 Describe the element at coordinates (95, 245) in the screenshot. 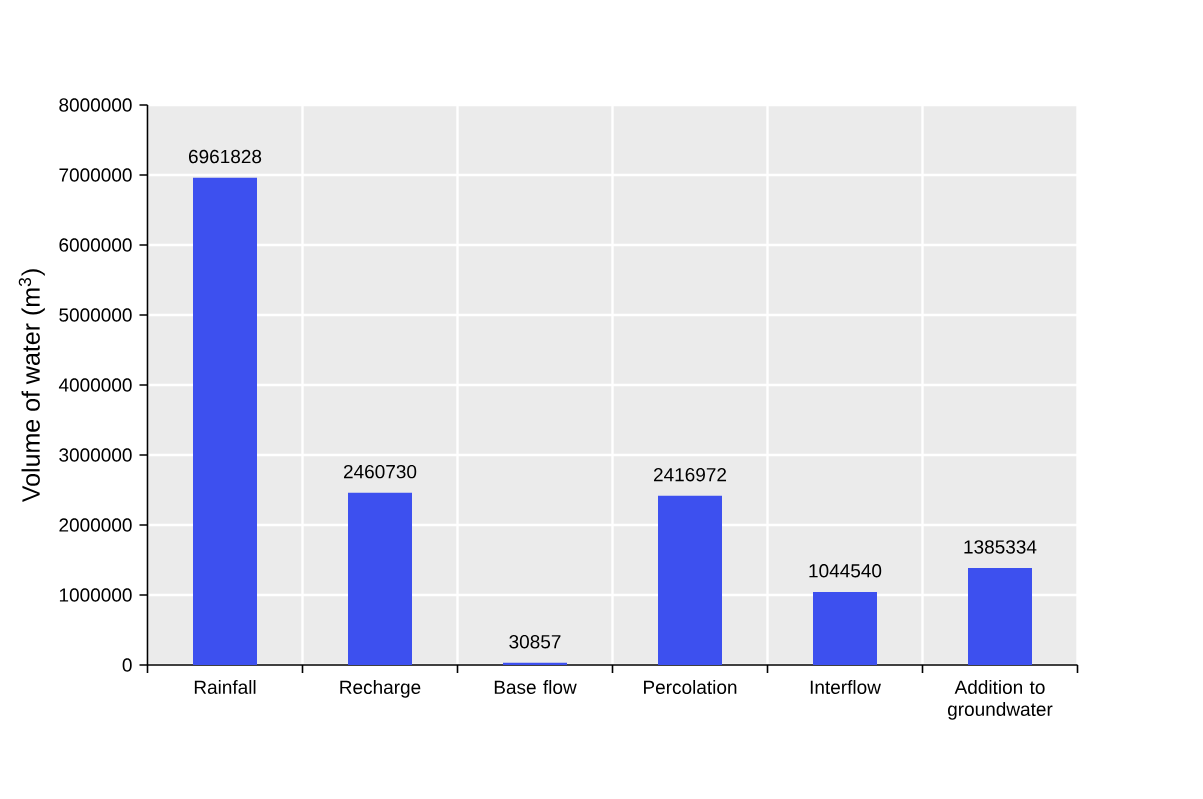

I see `y-tick-label: 6000000` at that location.